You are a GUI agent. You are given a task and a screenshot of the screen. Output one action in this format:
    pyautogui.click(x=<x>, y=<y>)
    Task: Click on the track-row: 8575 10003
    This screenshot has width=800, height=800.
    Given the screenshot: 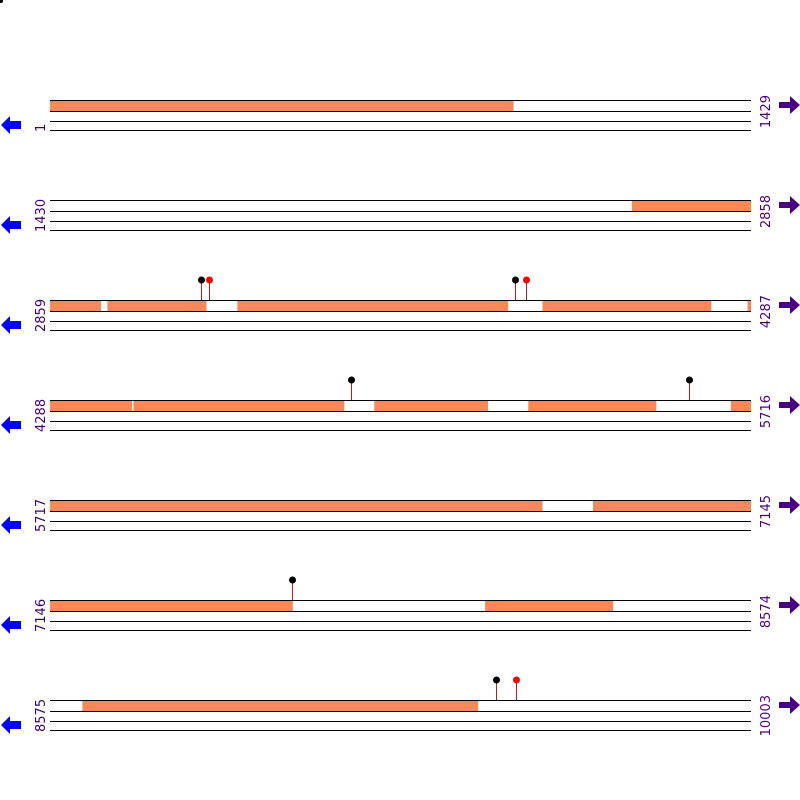 What is the action you would take?
    pyautogui.click(x=400, y=706)
    